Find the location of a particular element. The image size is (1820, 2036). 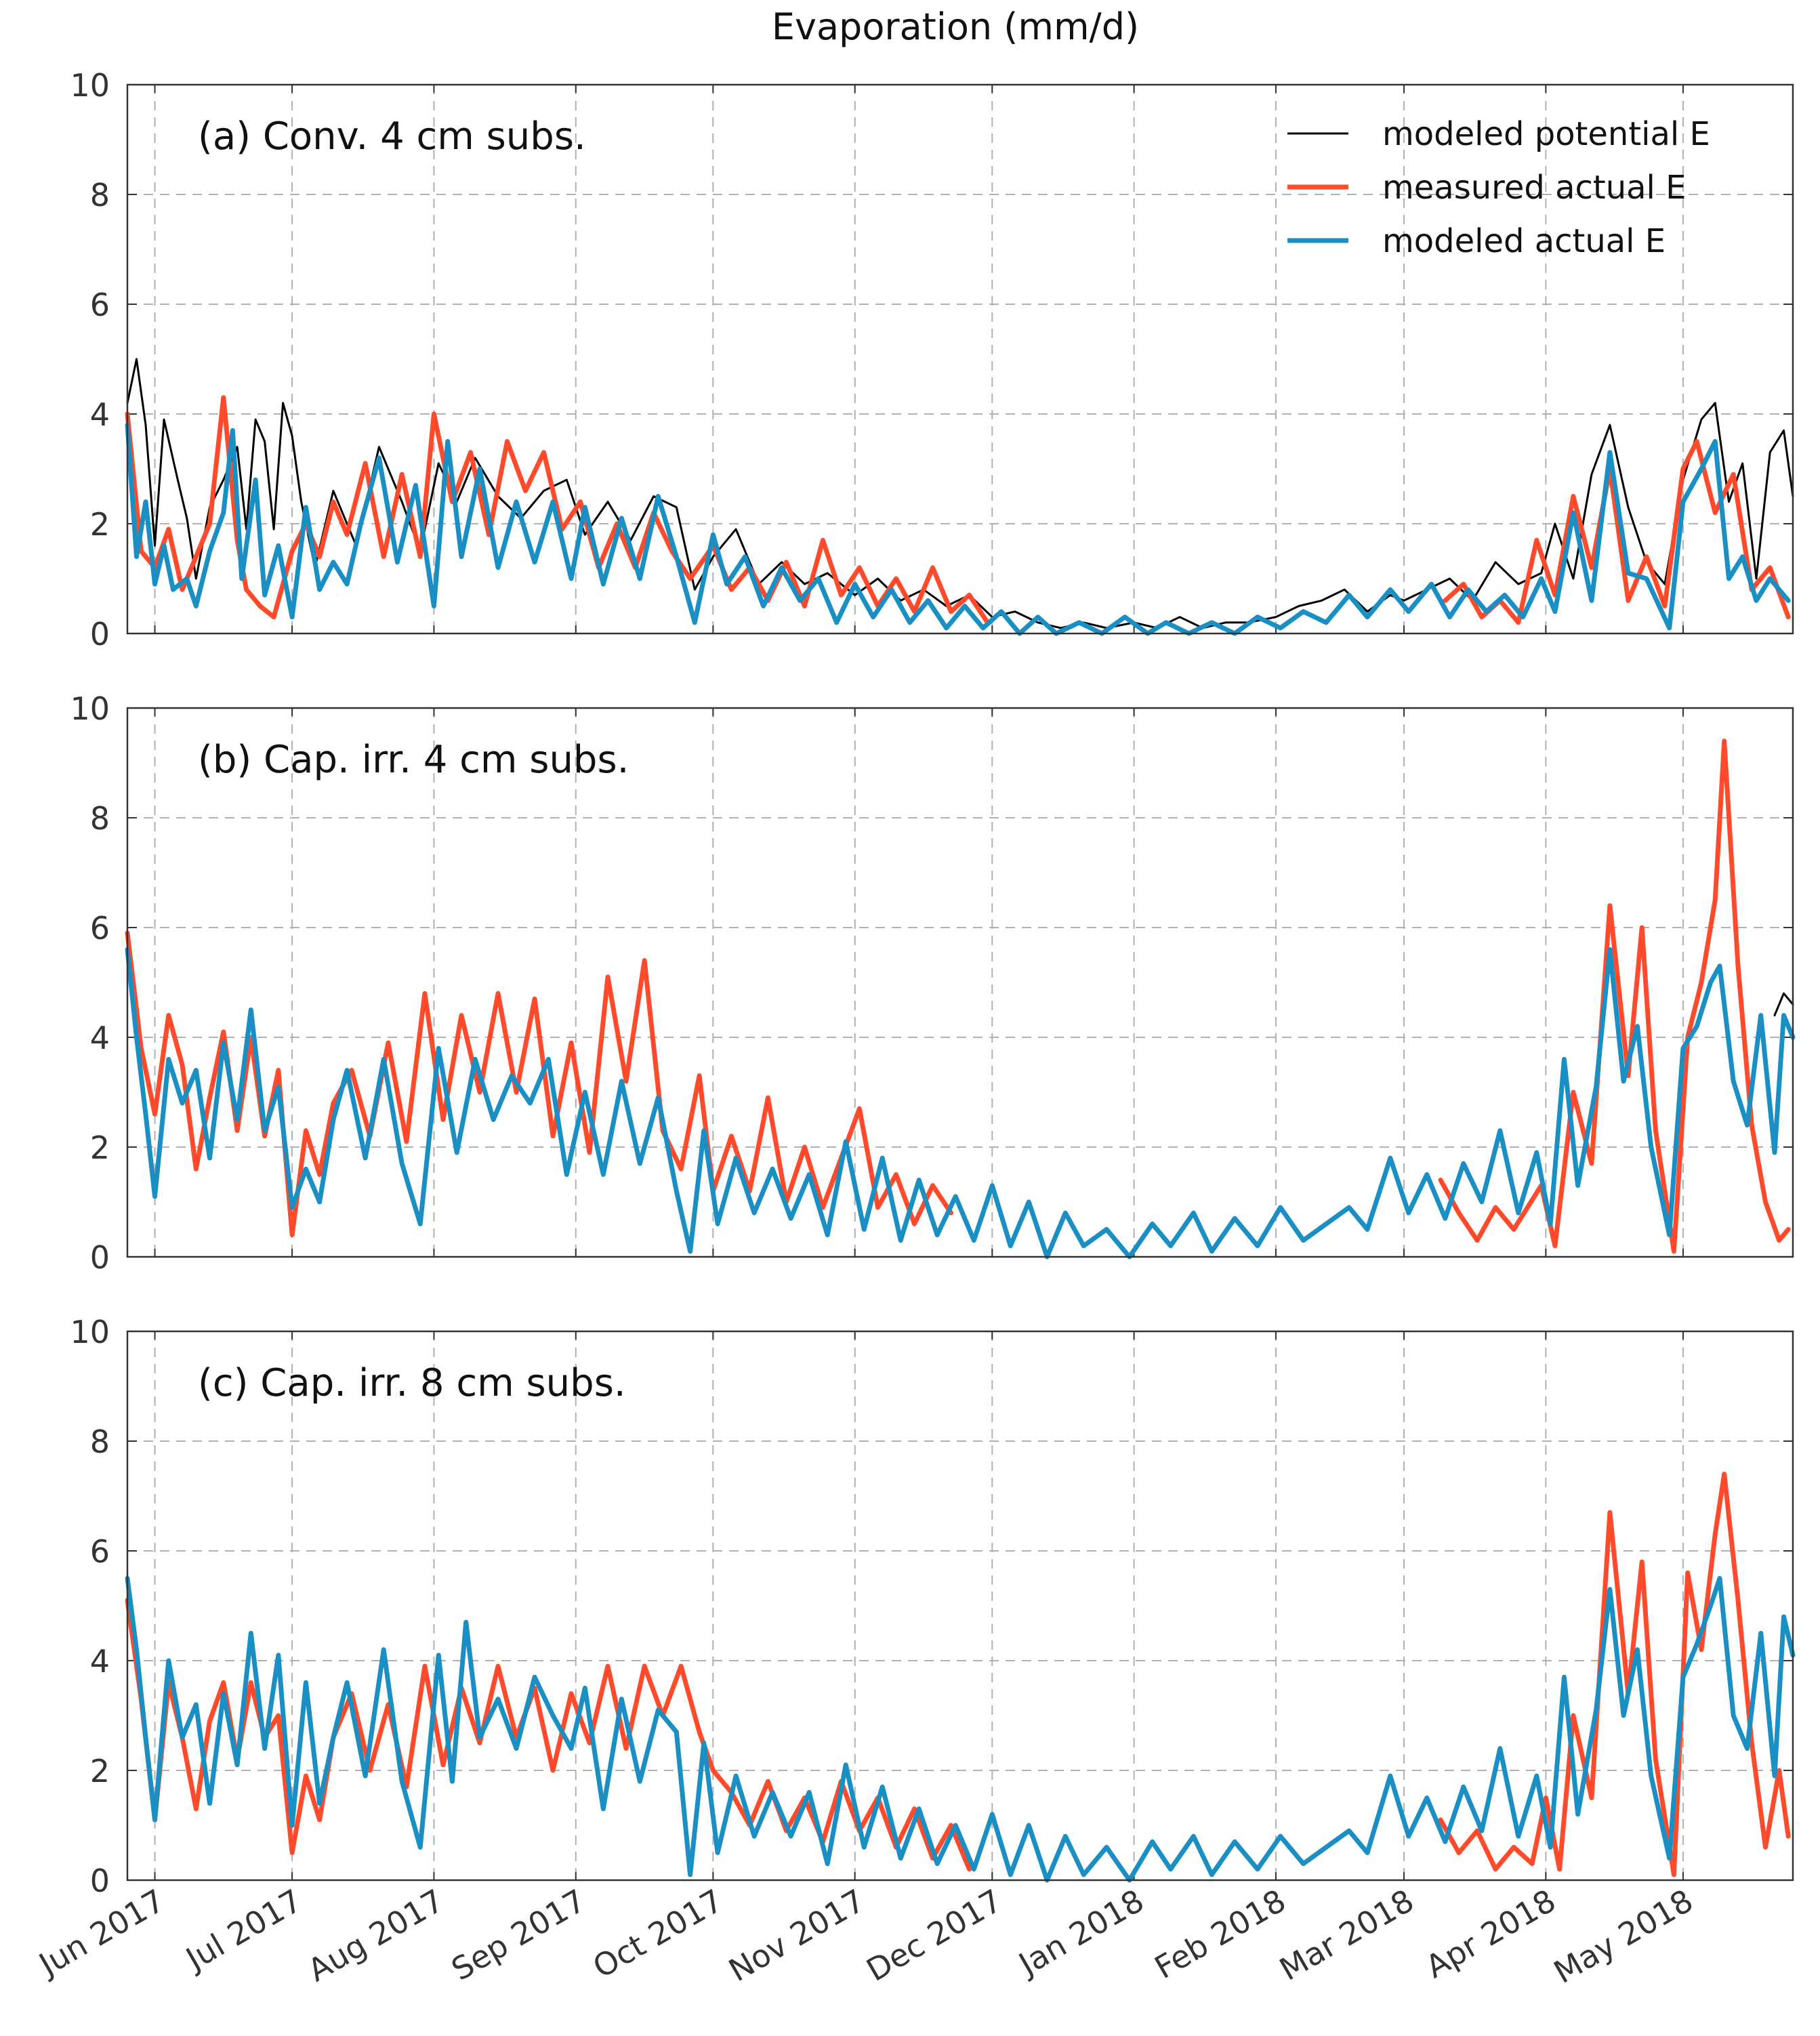

panel-label: (a) Conv. 4 cm subs. is located at coordinates (392, 137).